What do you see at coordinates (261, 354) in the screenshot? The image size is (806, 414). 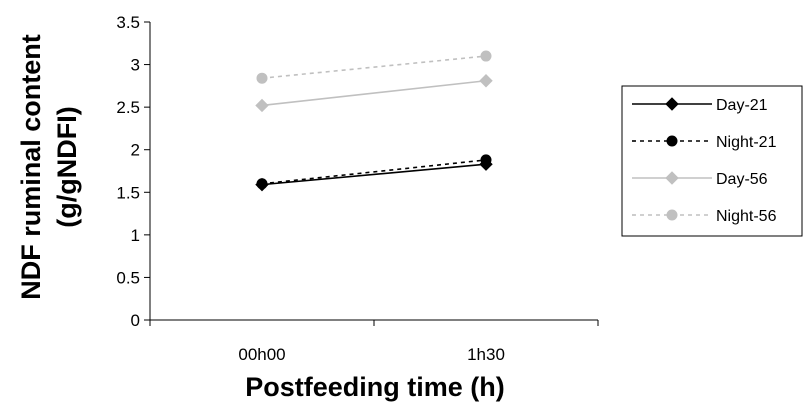 I see `x-tick-label: 00h00` at bounding box center [261, 354].